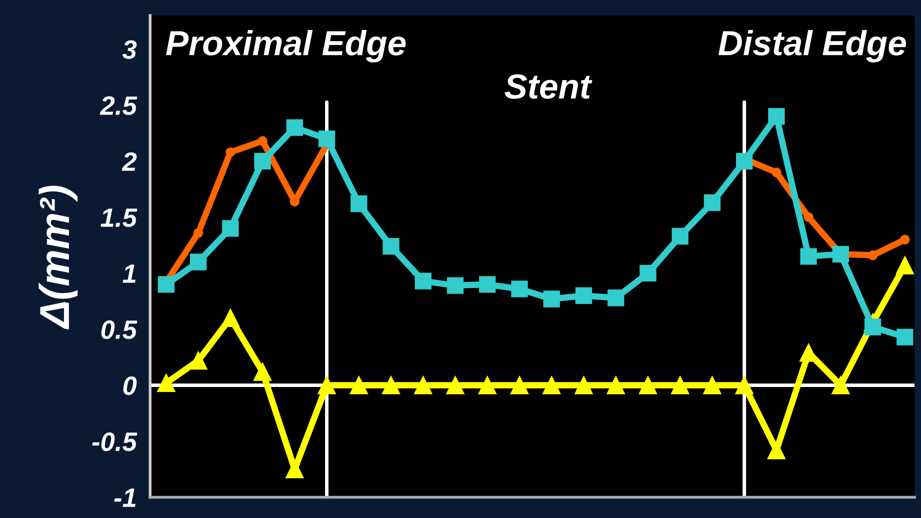  Describe the element at coordinates (58, 258) in the screenshot. I see `y-axis-title: Δ(mm²)` at that location.